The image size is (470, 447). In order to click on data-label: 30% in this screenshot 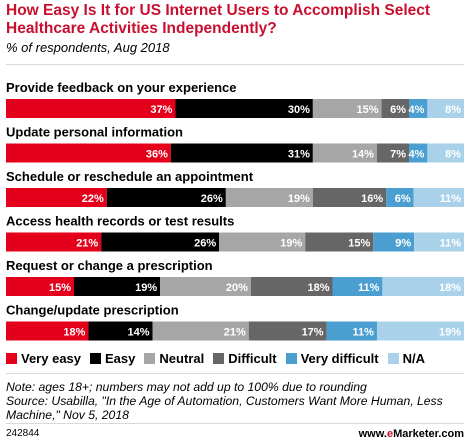, I will do `click(299, 110)`.